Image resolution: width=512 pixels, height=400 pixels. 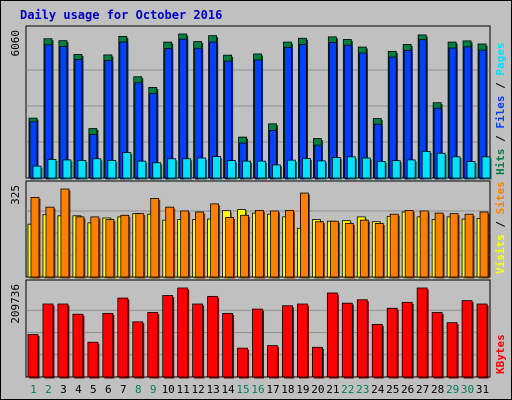 What do you see at coordinates (482, 389) in the screenshot?
I see `x-tick-label: 31` at bounding box center [482, 389].